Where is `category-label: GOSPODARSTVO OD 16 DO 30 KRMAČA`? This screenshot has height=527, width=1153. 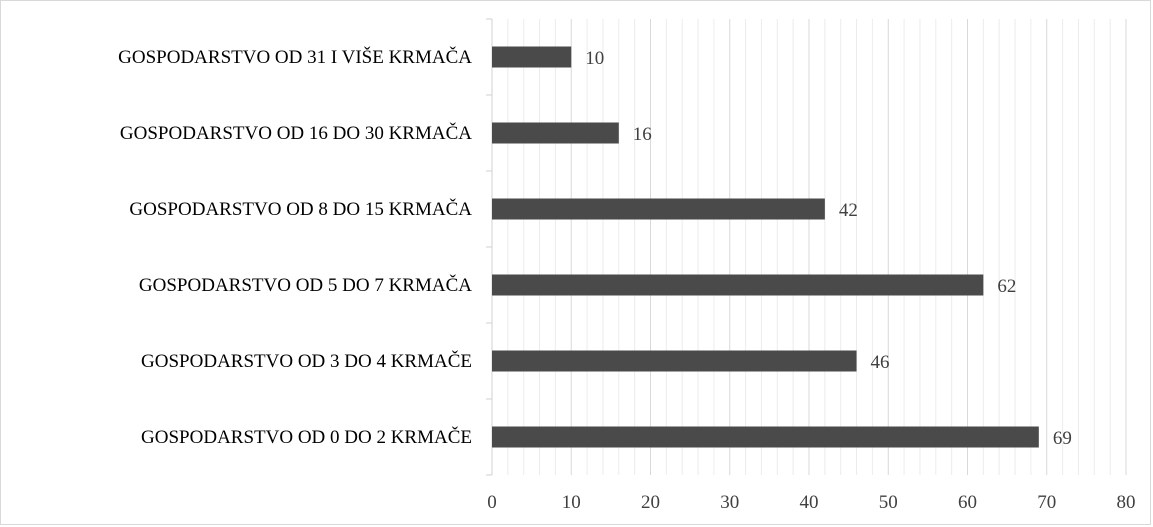 category-label: GOSPODARSTVO OD 16 DO 30 KRMAČA is located at coordinates (296, 133).